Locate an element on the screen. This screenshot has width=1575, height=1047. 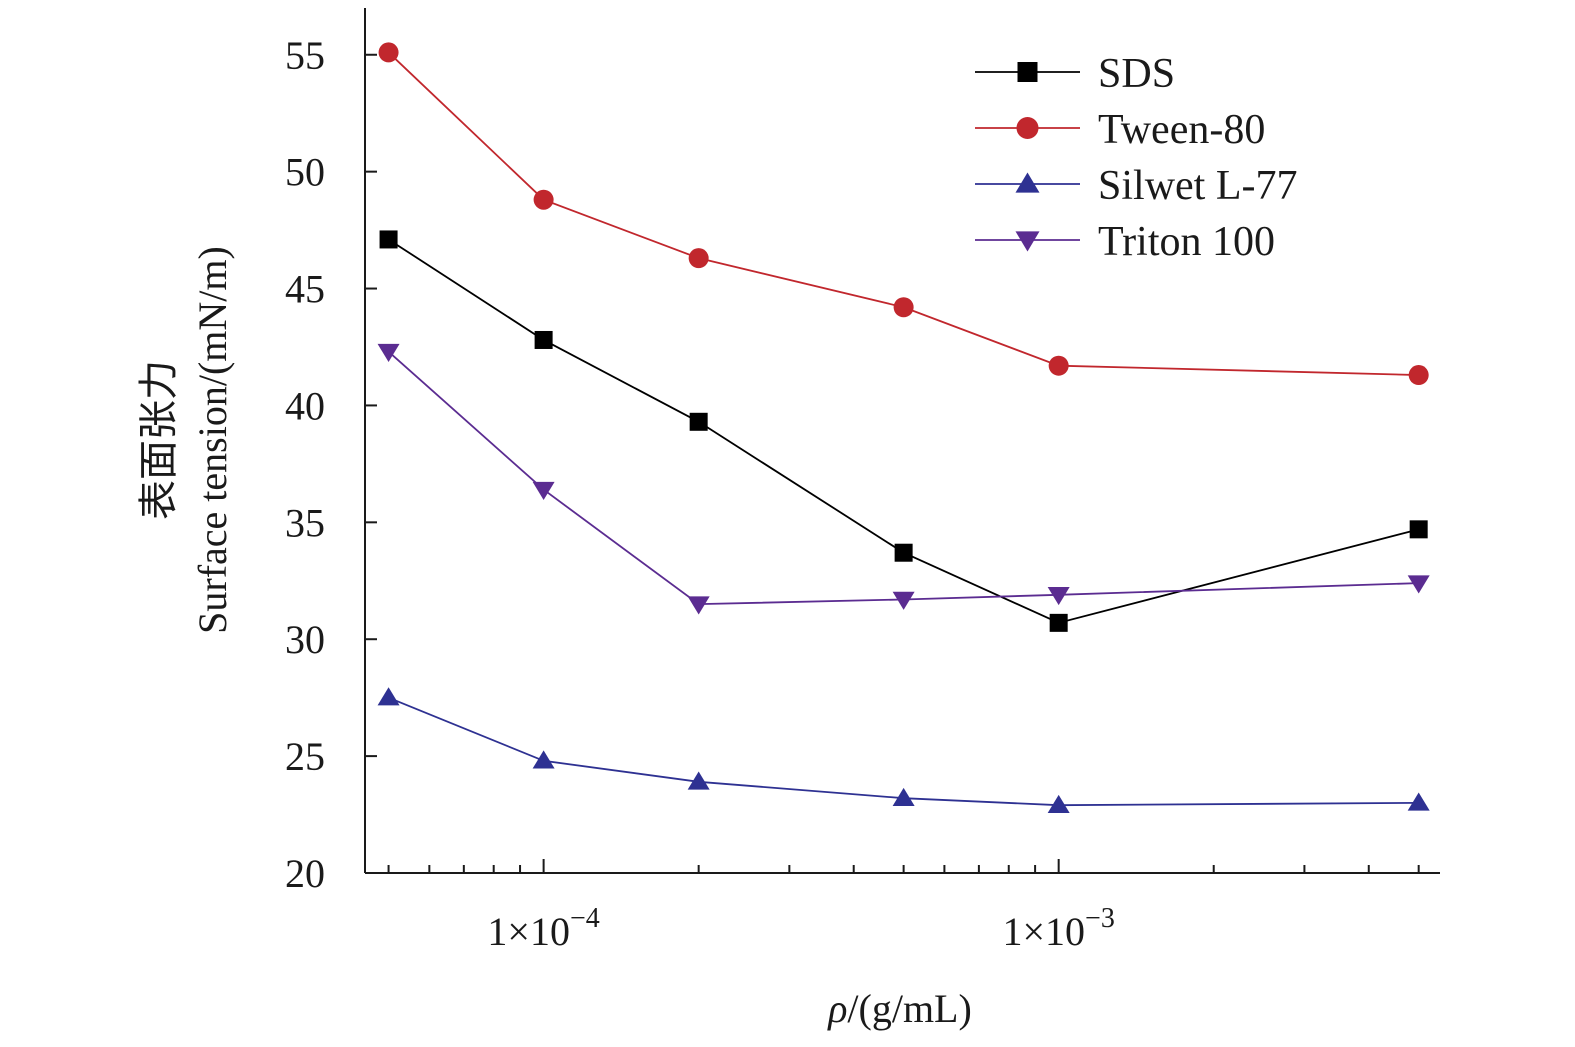
y-axis-title-cn: 表面张力 is located at coordinates (158, 440).